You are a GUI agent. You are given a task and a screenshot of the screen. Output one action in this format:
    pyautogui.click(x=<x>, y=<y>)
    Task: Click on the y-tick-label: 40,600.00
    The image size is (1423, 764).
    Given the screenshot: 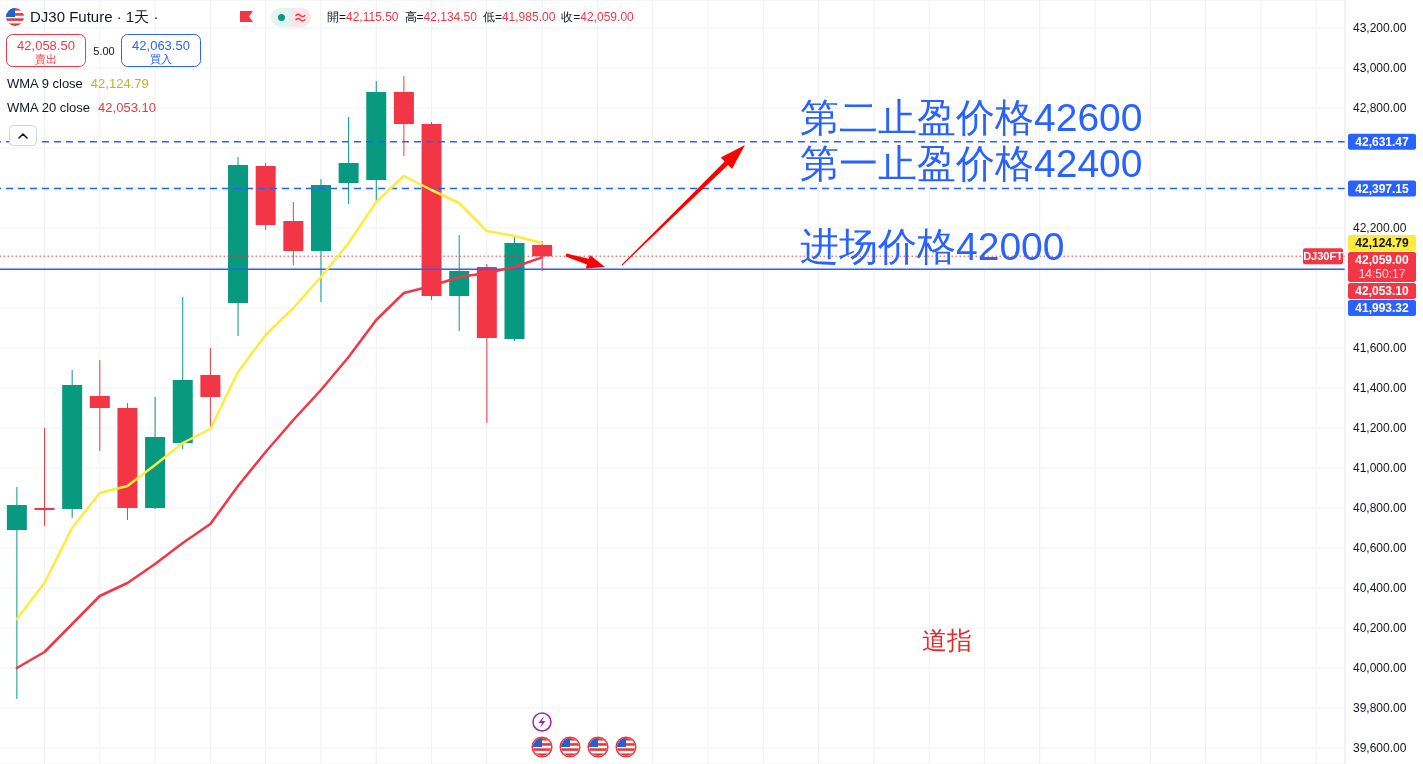 What is the action you would take?
    pyautogui.click(x=1380, y=548)
    